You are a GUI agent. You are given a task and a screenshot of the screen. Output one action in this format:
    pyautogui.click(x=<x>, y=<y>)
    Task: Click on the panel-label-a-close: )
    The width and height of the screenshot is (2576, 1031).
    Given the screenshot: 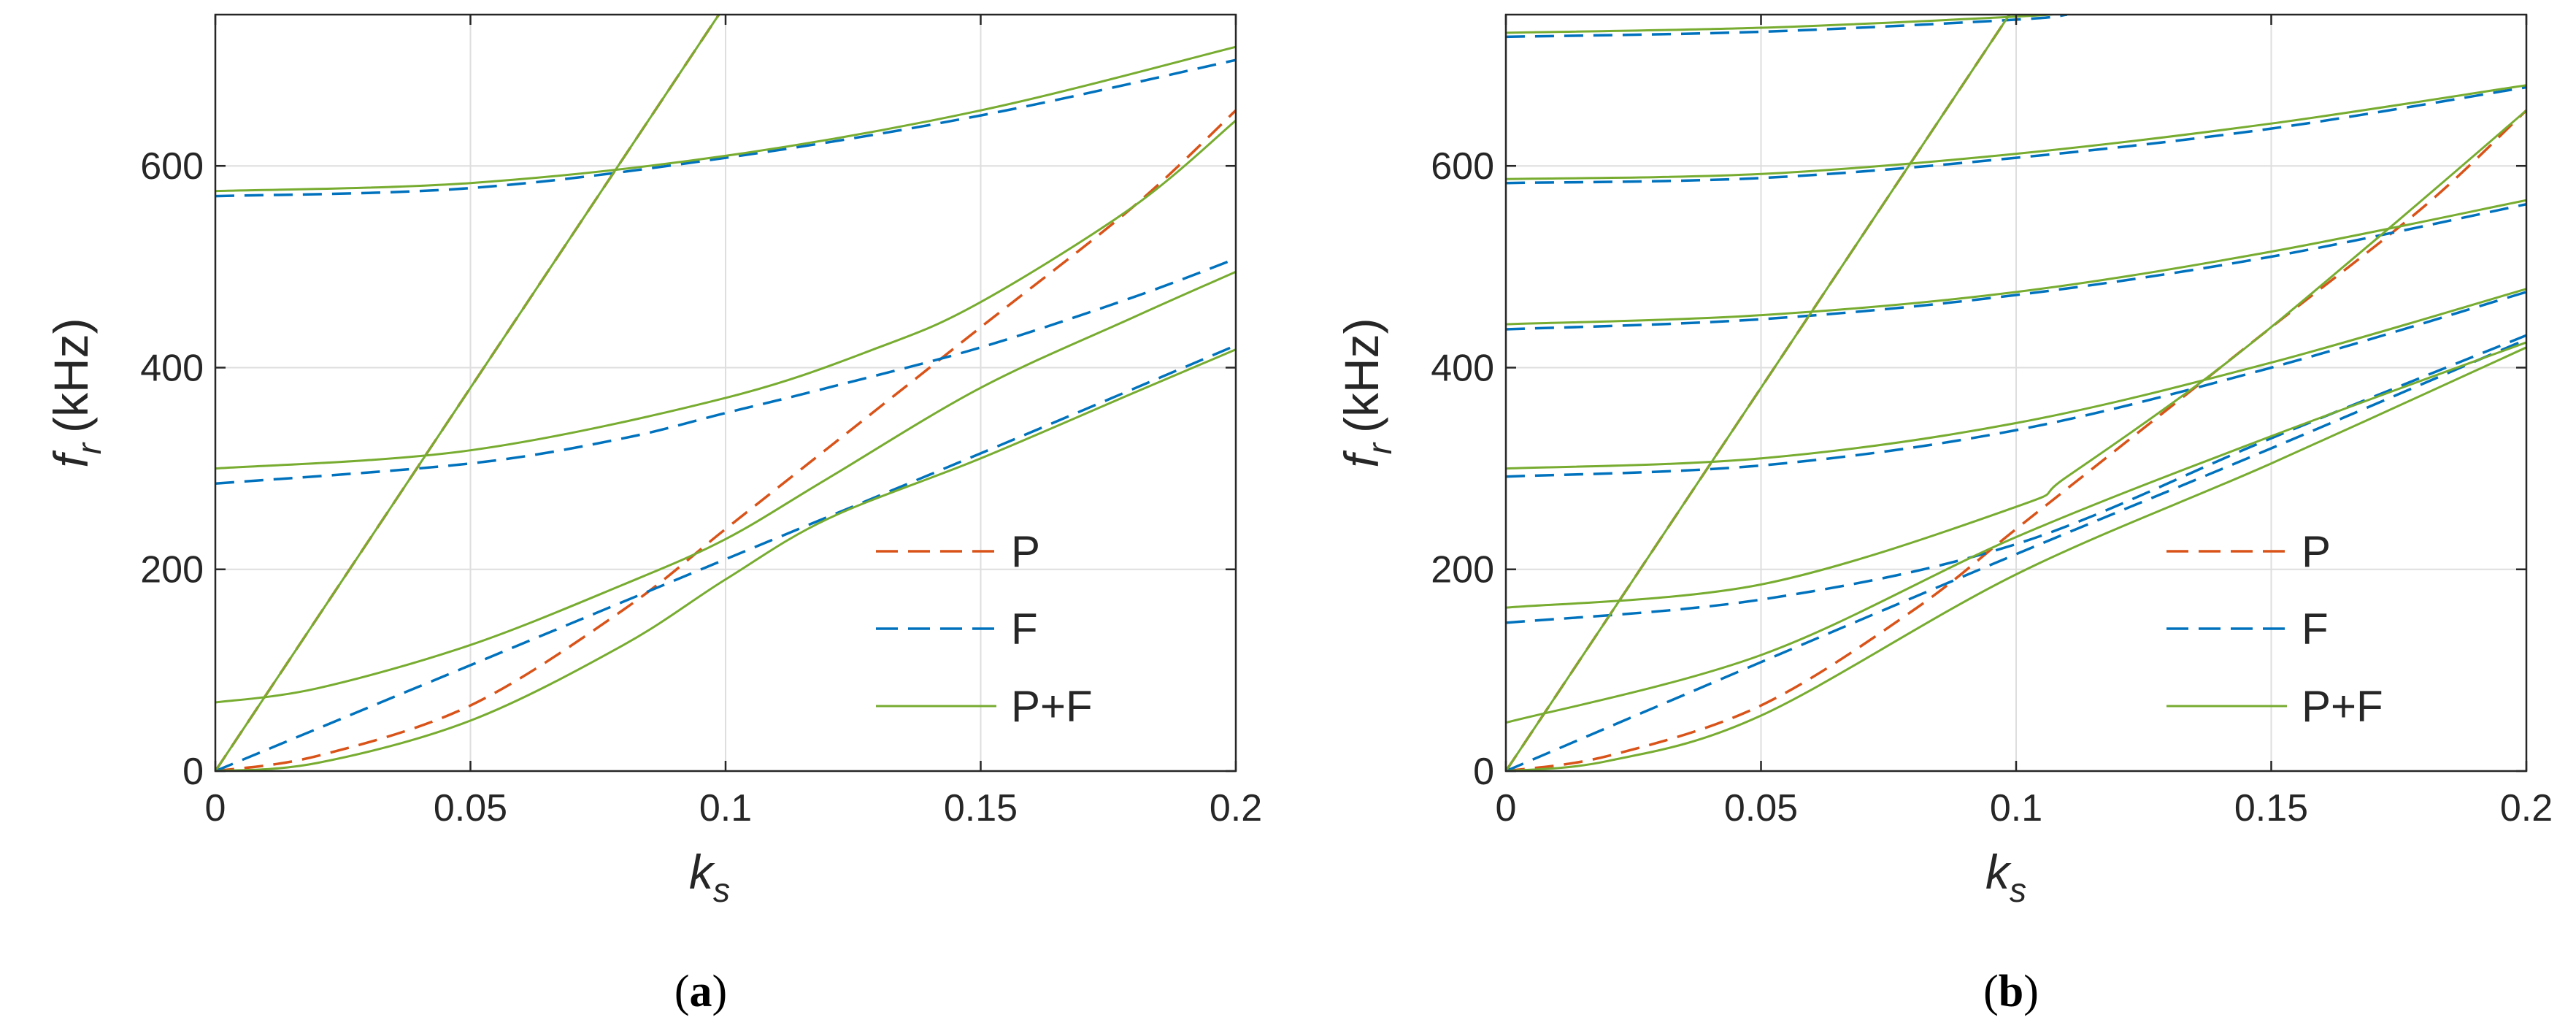 What is the action you would take?
    pyautogui.click(x=720, y=991)
    